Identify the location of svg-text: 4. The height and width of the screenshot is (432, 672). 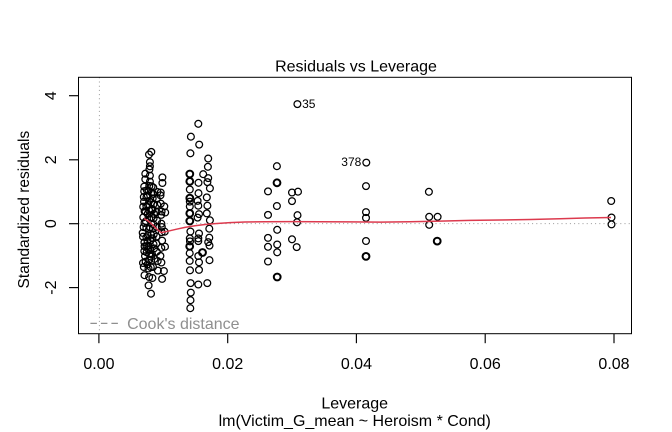
(51, 95).